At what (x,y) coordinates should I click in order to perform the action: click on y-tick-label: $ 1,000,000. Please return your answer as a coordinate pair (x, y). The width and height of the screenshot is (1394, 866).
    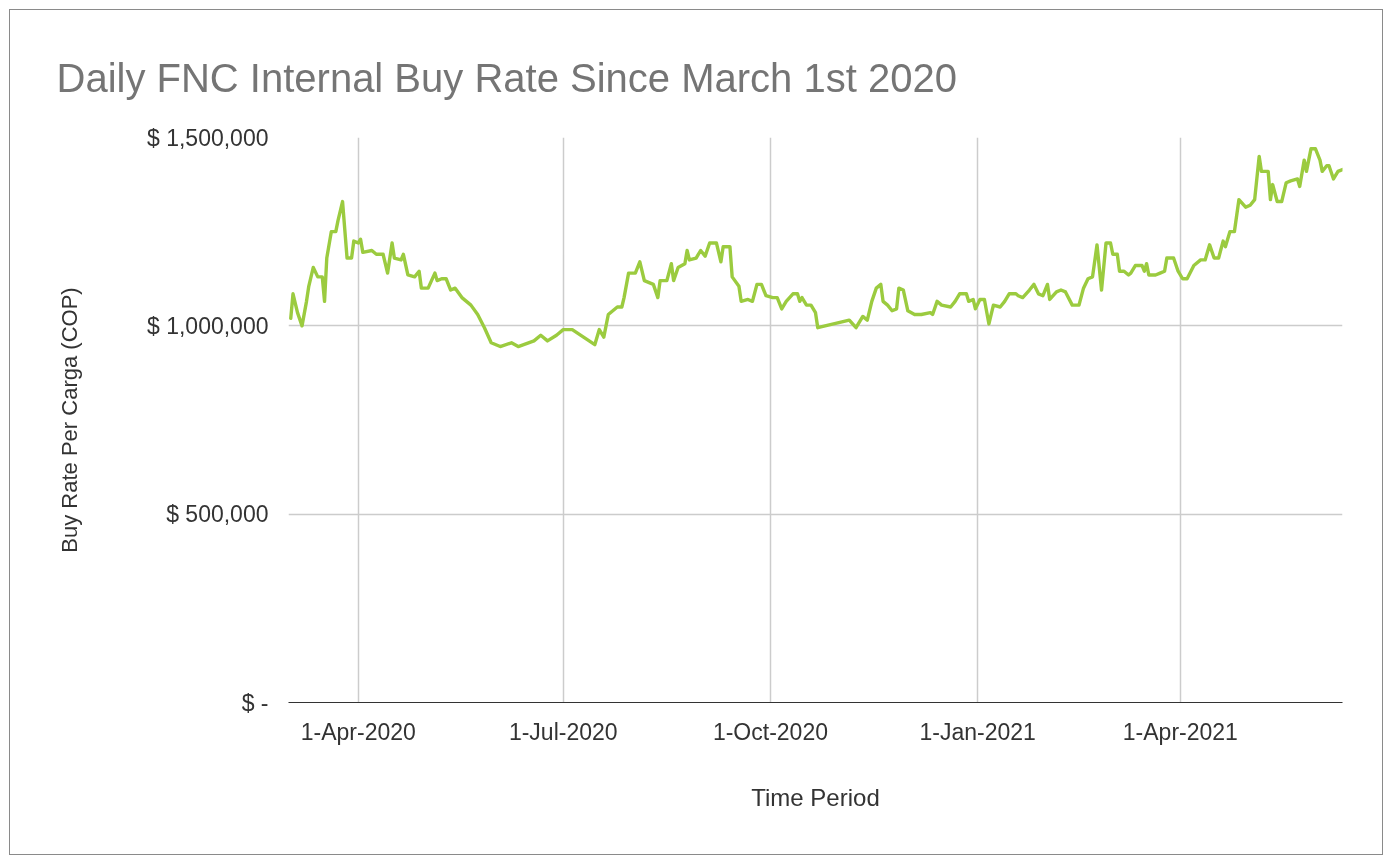
    Looking at the image, I should click on (208, 325).